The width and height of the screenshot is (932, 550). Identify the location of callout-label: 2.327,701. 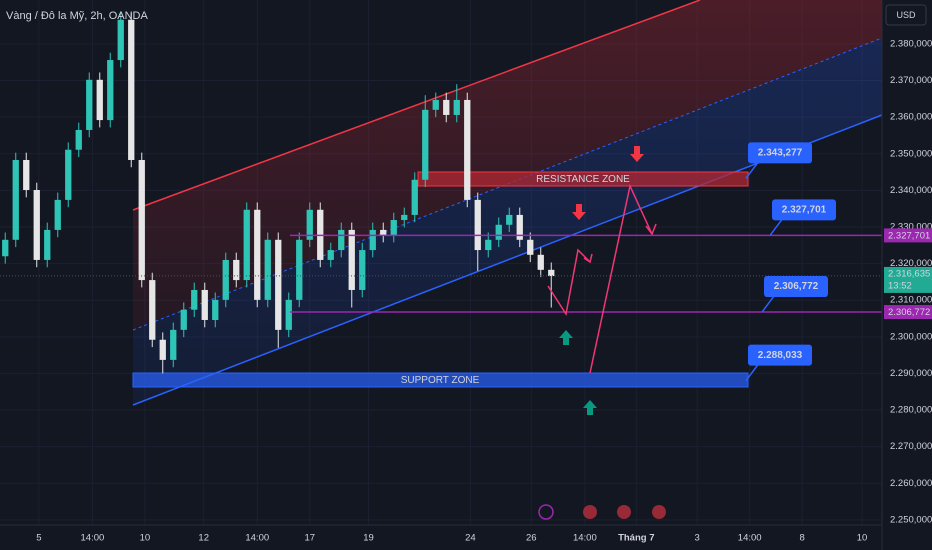
(804, 210).